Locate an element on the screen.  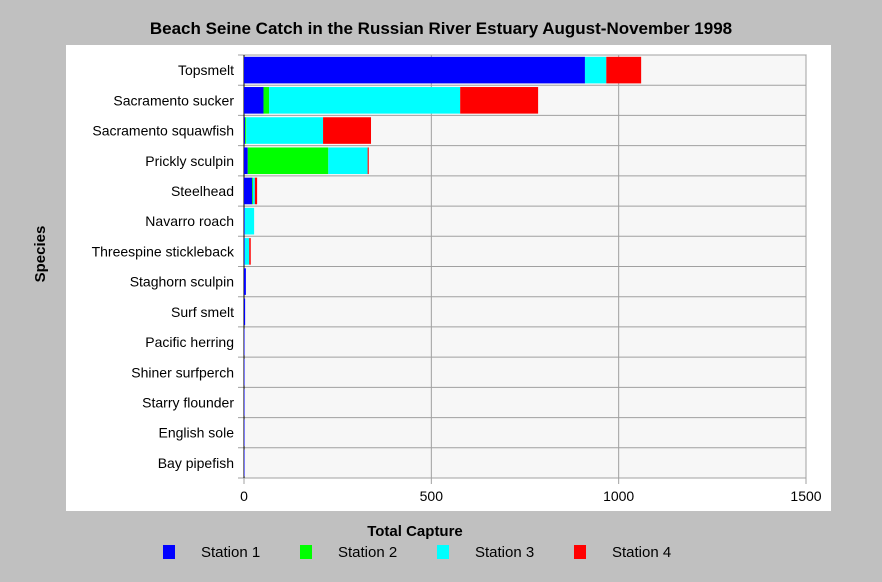
legend-item: Station 4 is located at coordinates (622, 552).